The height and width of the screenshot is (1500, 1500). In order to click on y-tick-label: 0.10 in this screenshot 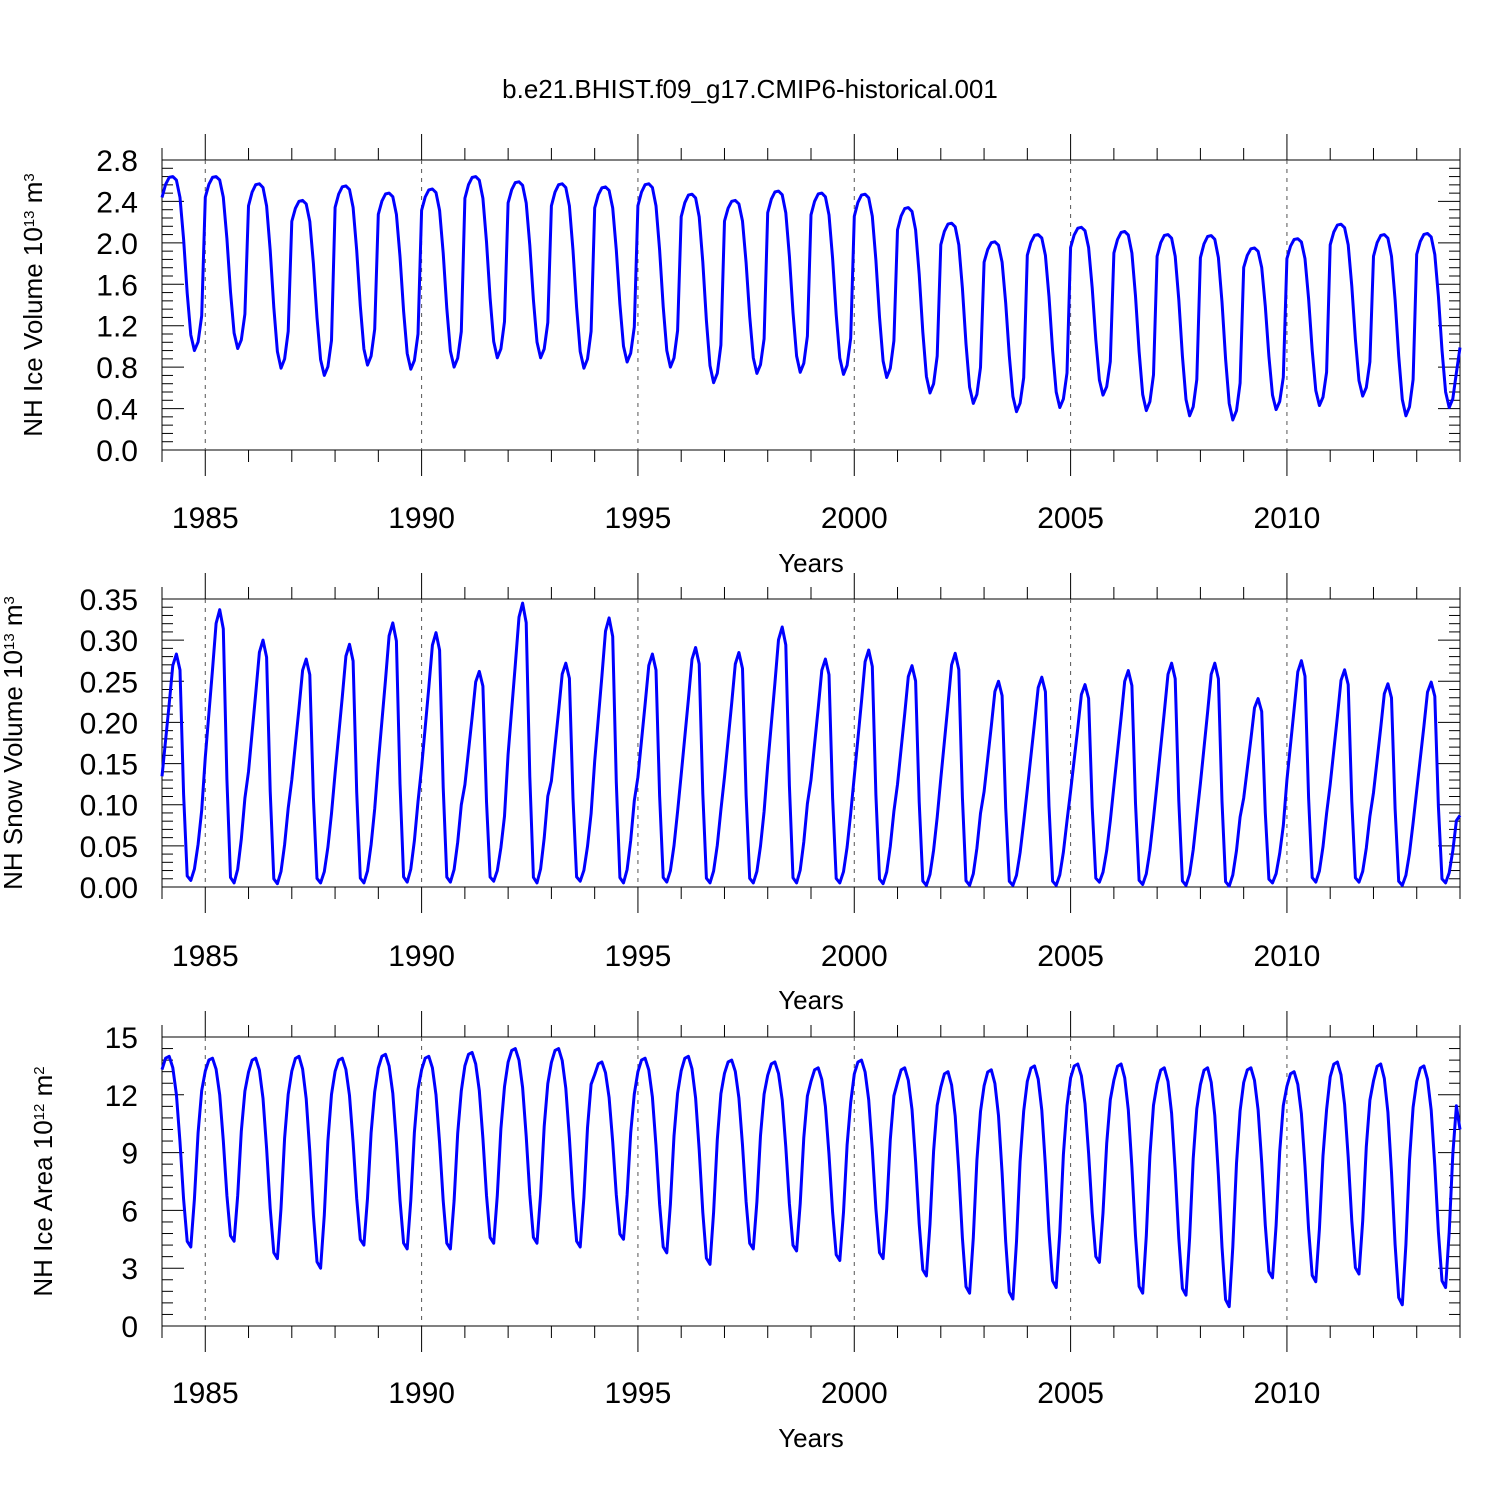, I will do `click(109, 806)`.